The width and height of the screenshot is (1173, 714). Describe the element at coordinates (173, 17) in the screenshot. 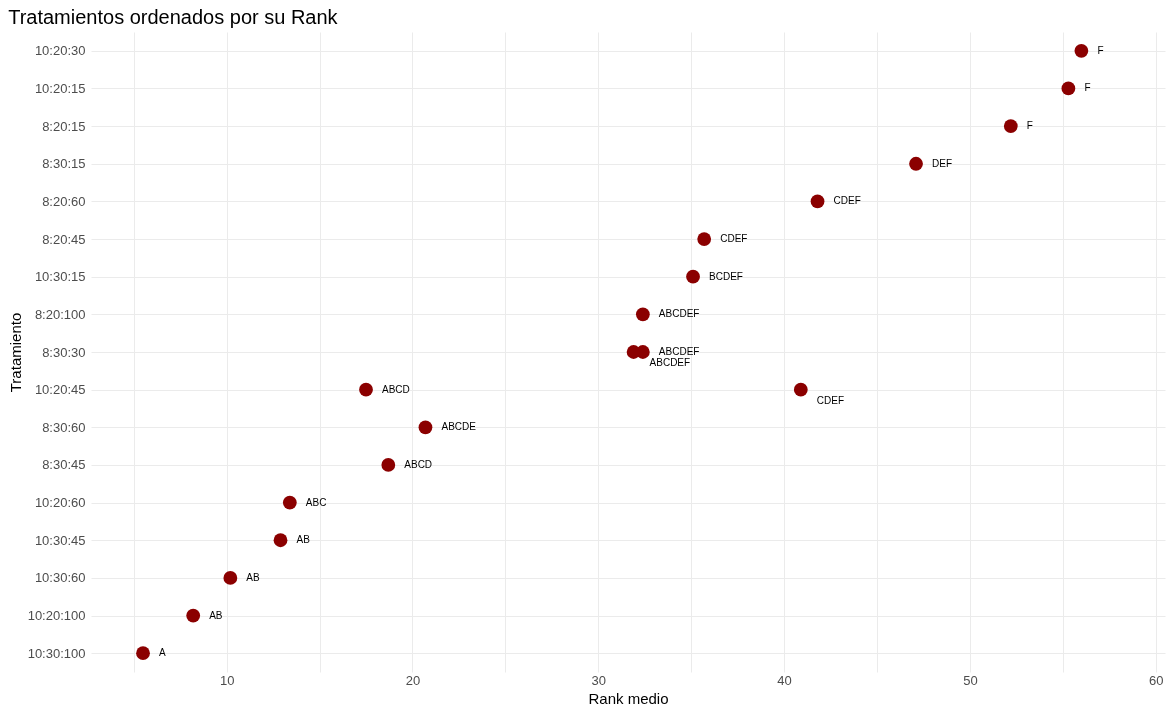

I see `chart-title: Tratamientos ordenados por su Rank` at that location.